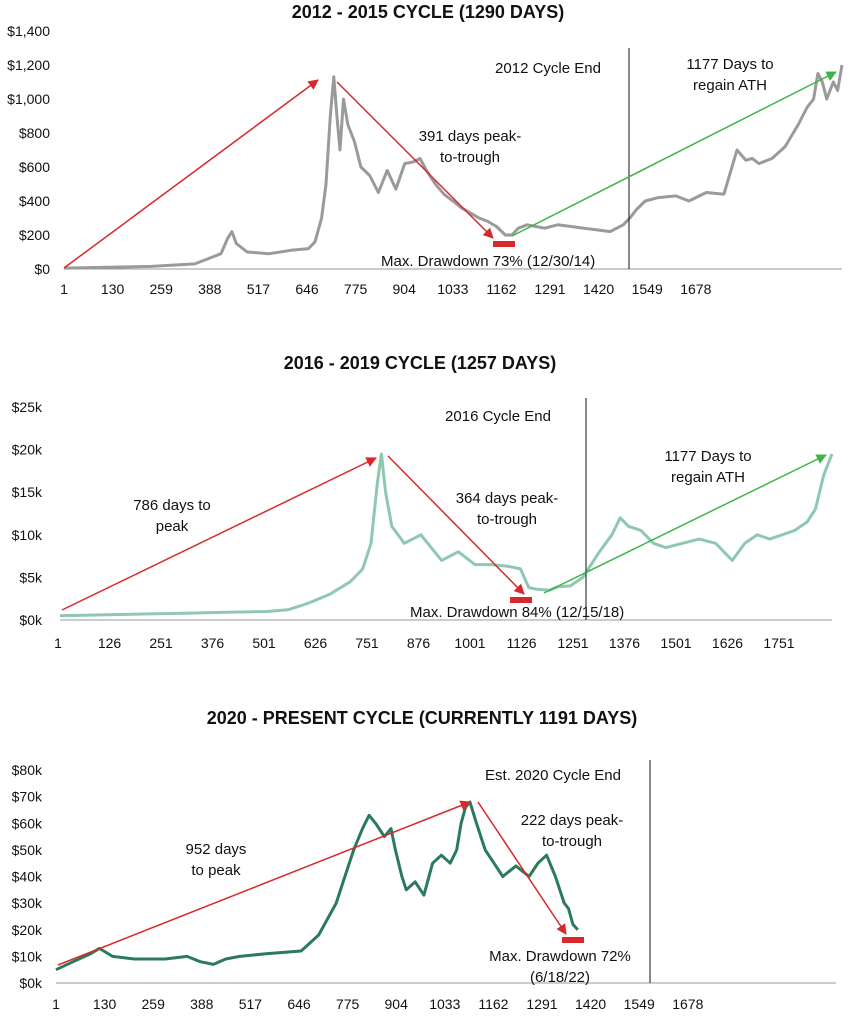 The width and height of the screenshot is (856, 1017). I want to click on chart-3-price-line, so click(317, 886).